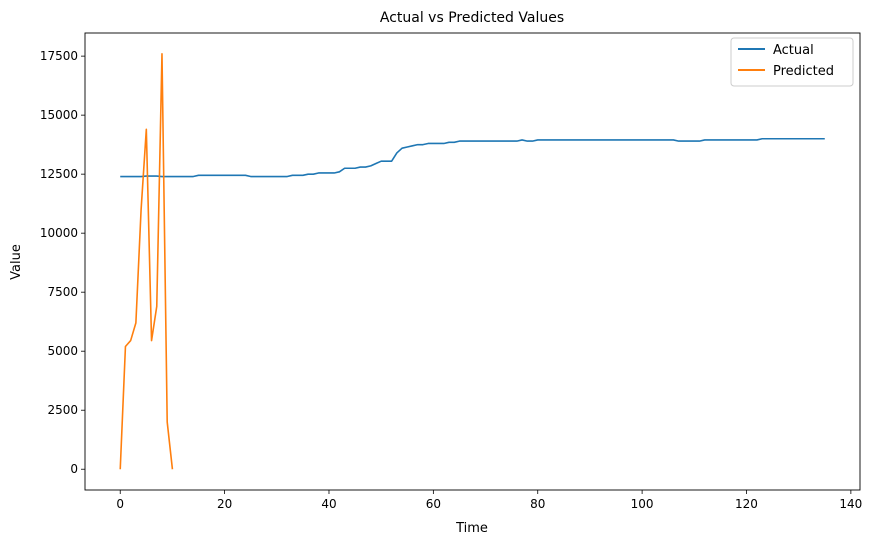  What do you see at coordinates (803, 71) in the screenshot?
I see `legend-predicted-label: Predicted` at bounding box center [803, 71].